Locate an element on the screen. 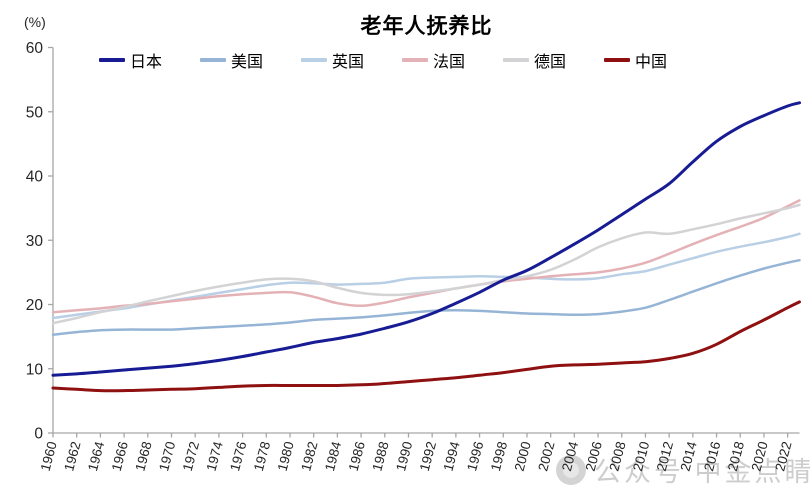 This screenshot has height=501, width=812. x-tick-label: 1964 is located at coordinates (96, 455).